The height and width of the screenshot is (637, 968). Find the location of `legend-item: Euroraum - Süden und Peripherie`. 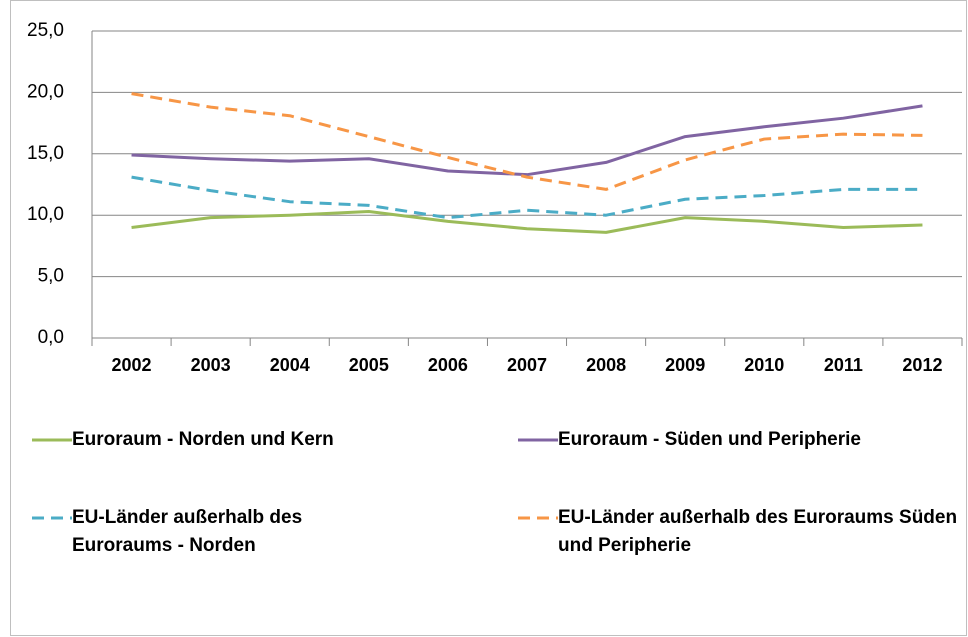

legend-item: Euroraum - Süden und Peripherie is located at coordinates (728, 440).